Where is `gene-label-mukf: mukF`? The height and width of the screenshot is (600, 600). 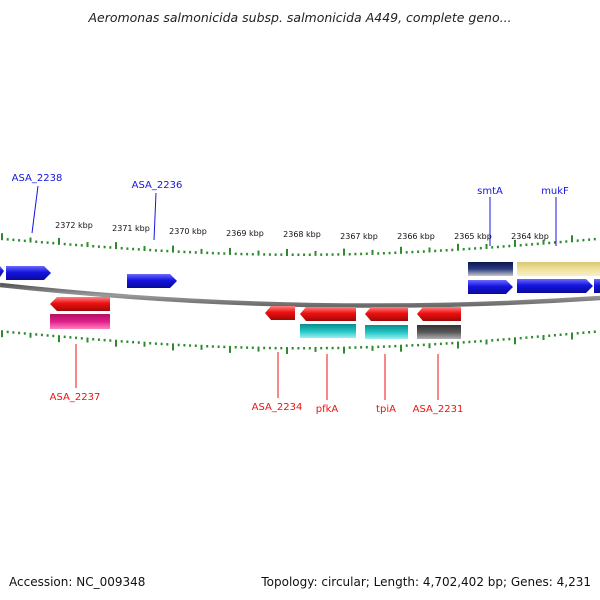 gene-label-mukf: mukF is located at coordinates (555, 191).